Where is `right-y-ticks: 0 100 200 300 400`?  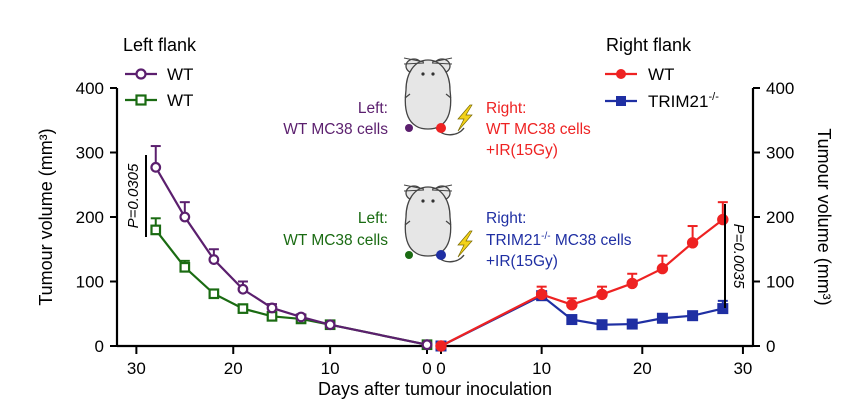 right-y-ticks: 0 100 200 300 400 is located at coordinates (773, 217).